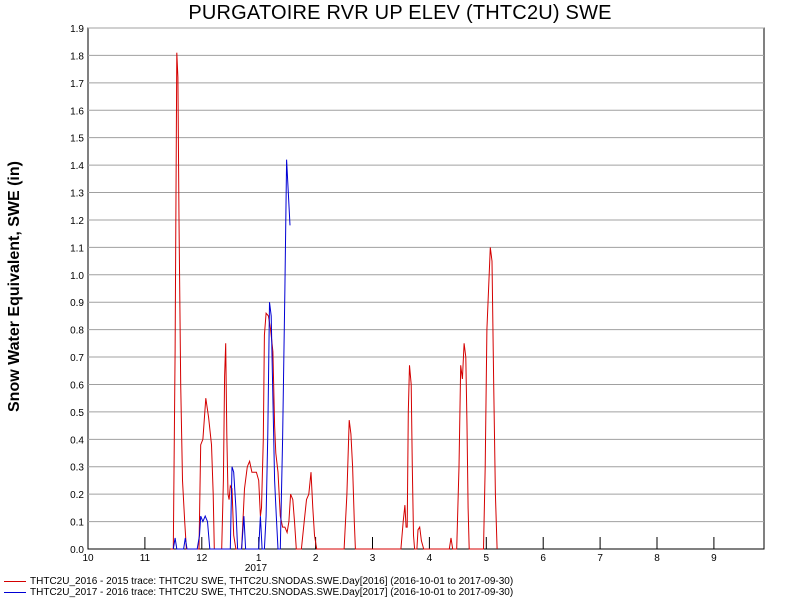 This screenshot has width=800, height=600. I want to click on y-tick-label: 0.1, so click(77, 523).